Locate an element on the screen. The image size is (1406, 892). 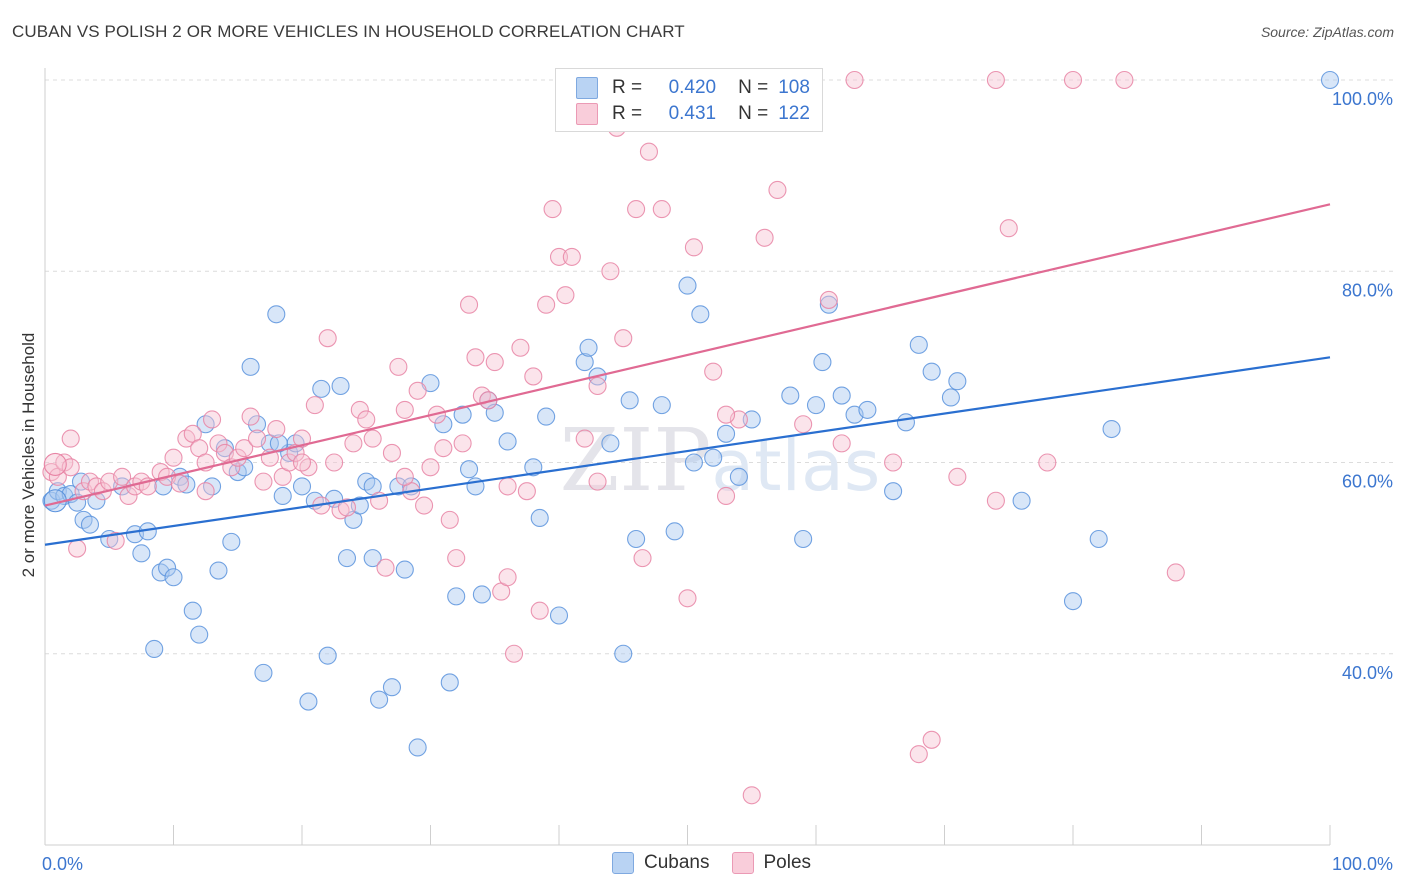
source-label: Source: ZipAtlas.com is located at coordinates (1327, 32).